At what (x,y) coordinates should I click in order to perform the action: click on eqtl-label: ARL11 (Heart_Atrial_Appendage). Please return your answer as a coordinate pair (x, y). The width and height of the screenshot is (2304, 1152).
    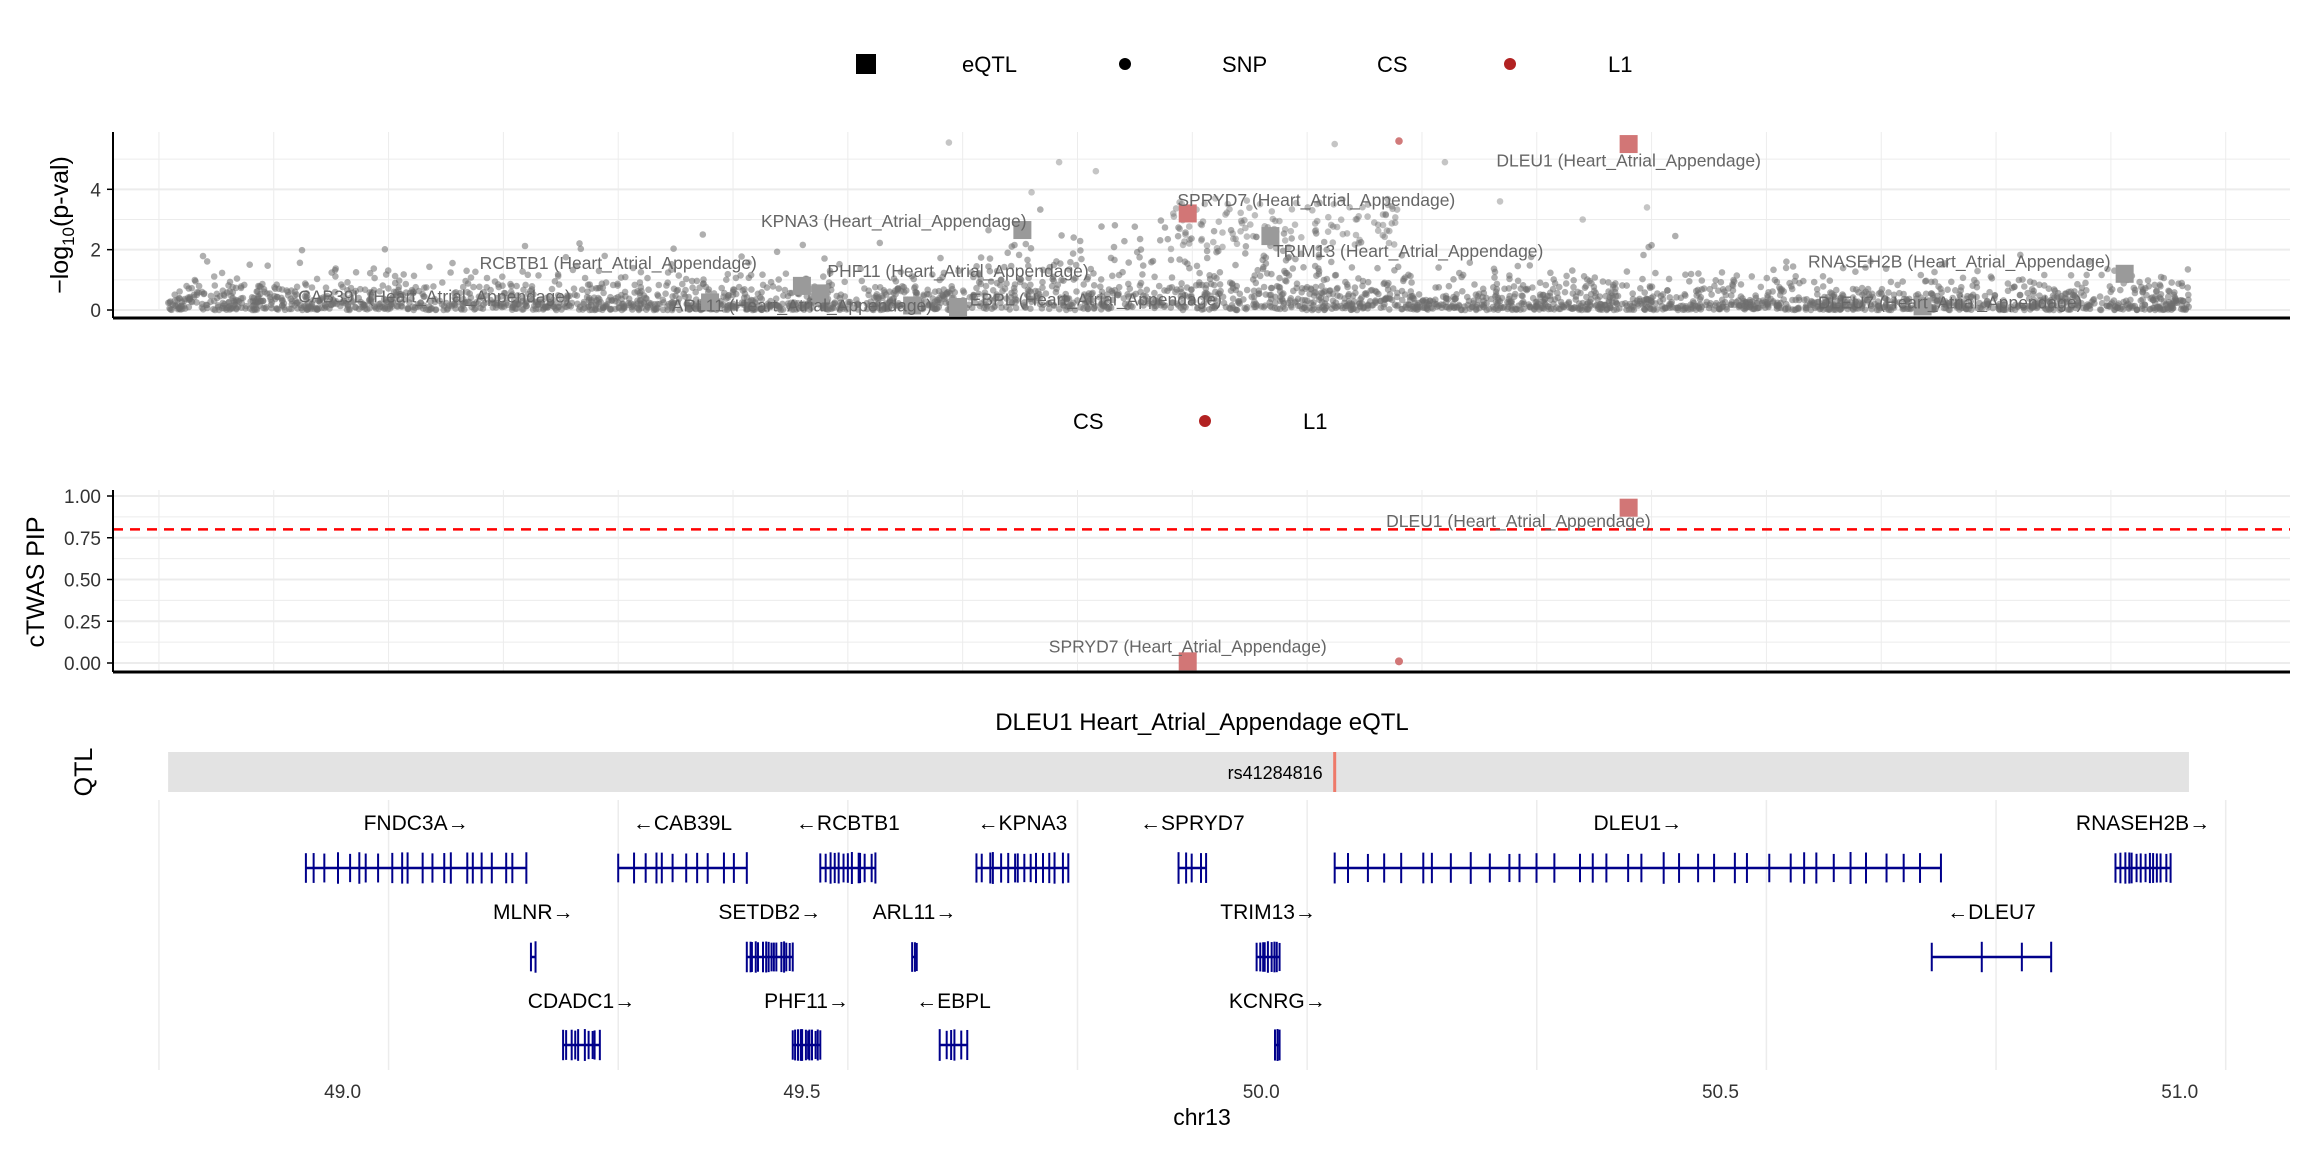
    Looking at the image, I should click on (802, 305).